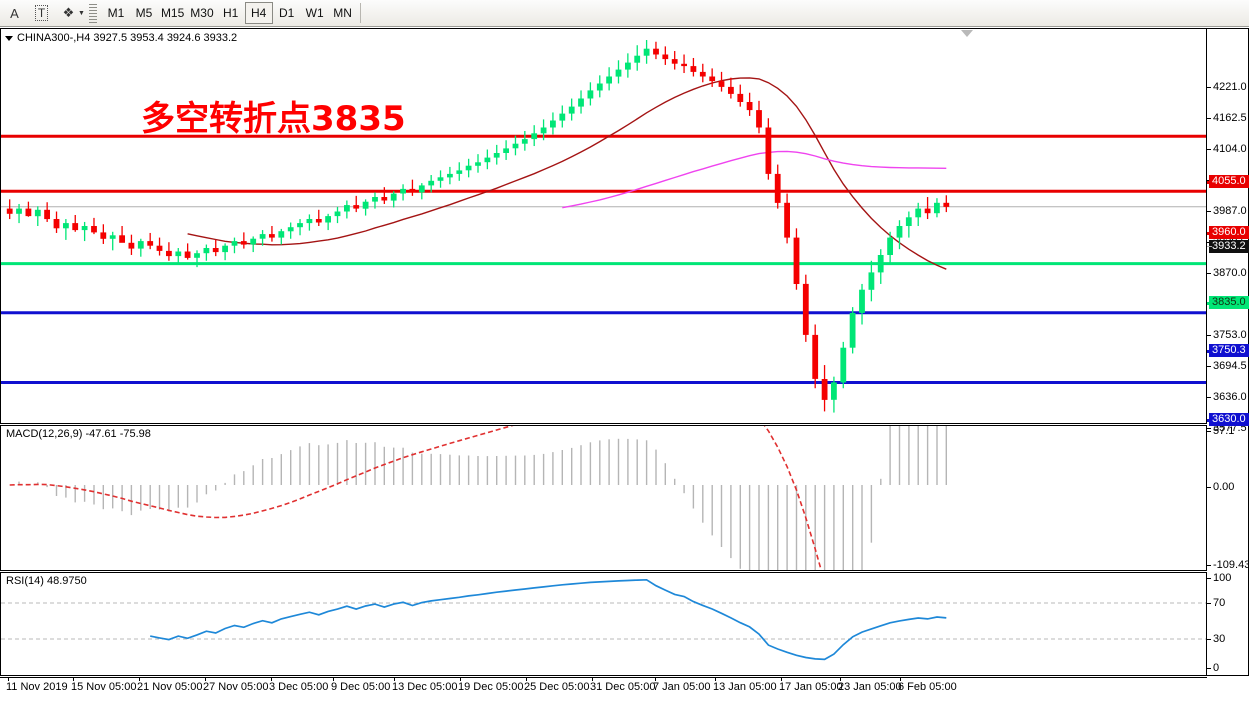 The width and height of the screenshot is (1249, 701). What do you see at coordinates (360, 13) in the screenshot?
I see `toolbar-separator` at bounding box center [360, 13].